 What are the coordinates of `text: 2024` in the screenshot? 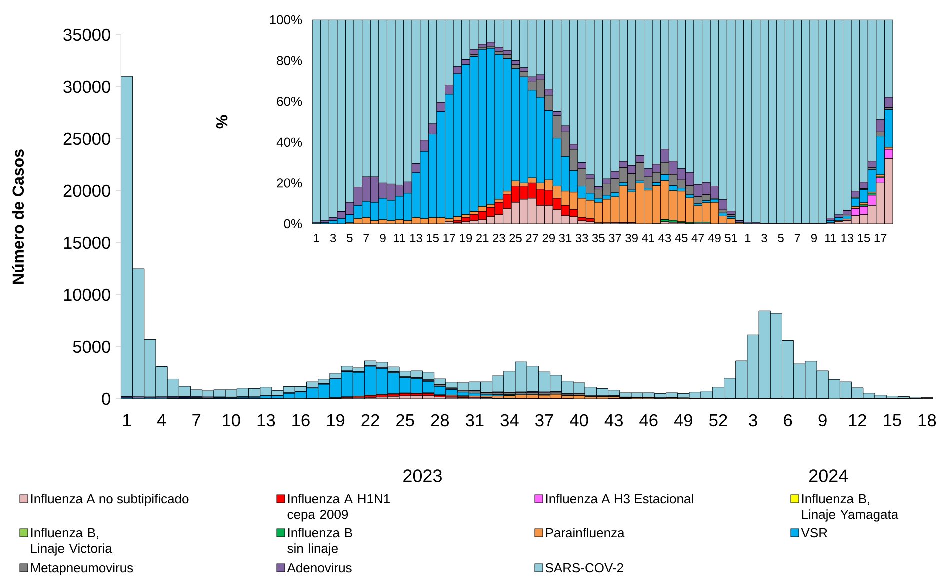 It's located at (829, 476).